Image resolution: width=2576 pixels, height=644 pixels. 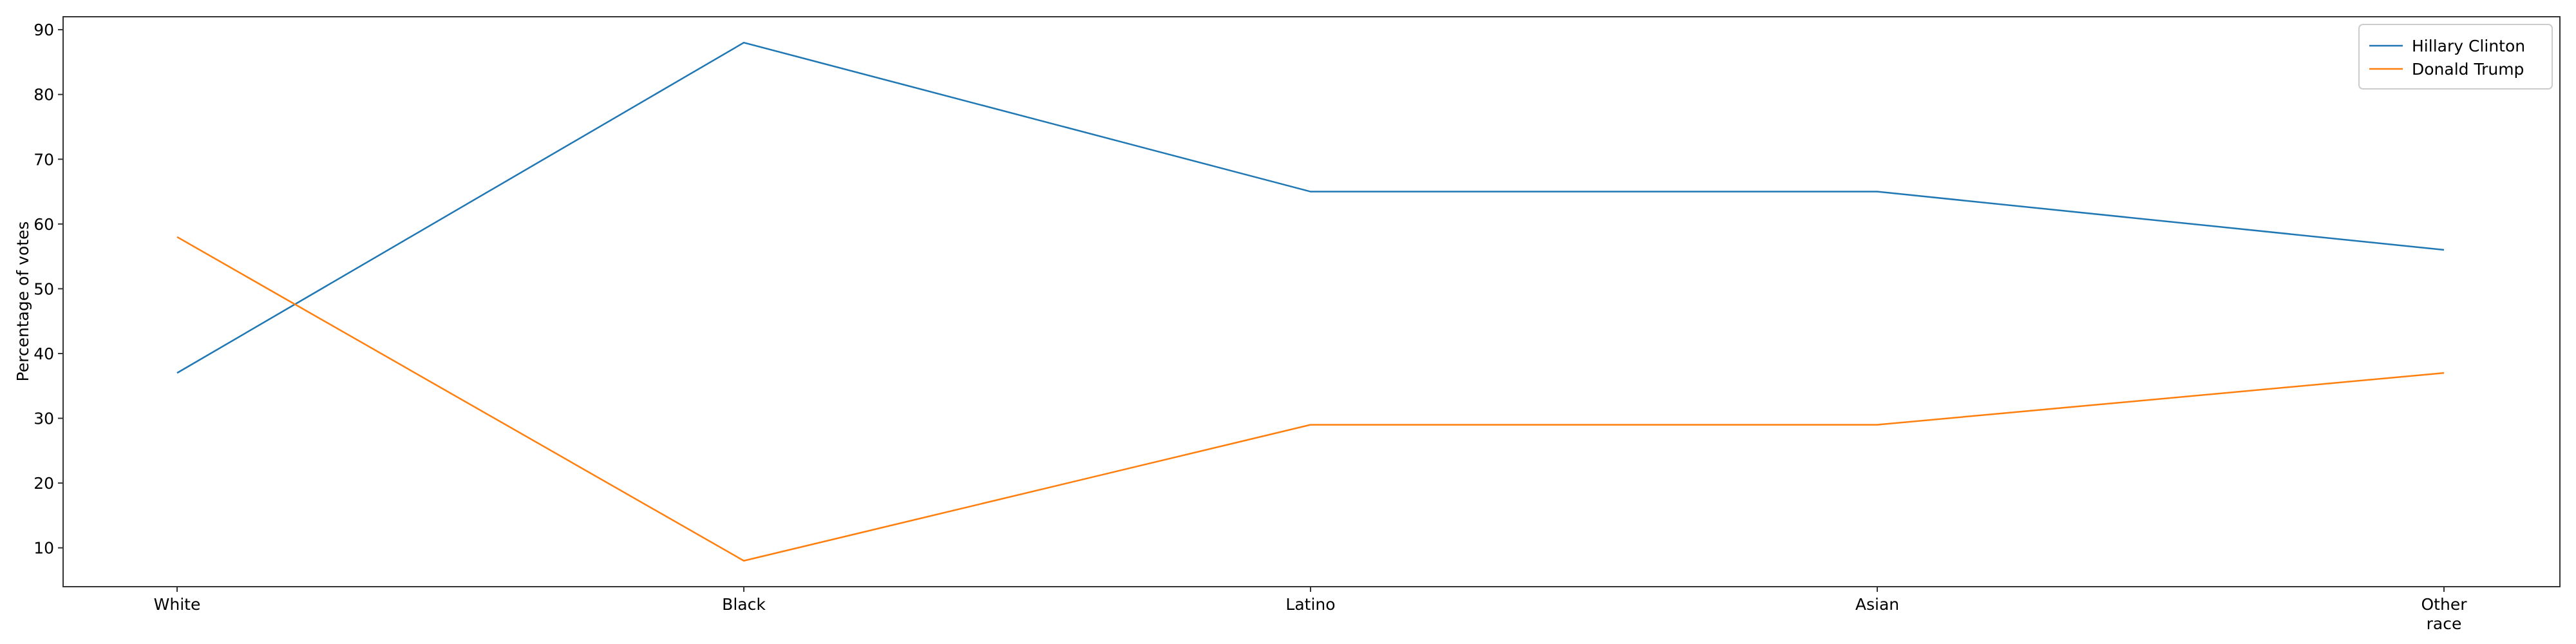 I want to click on y-tick-label: 80, so click(x=44, y=95).